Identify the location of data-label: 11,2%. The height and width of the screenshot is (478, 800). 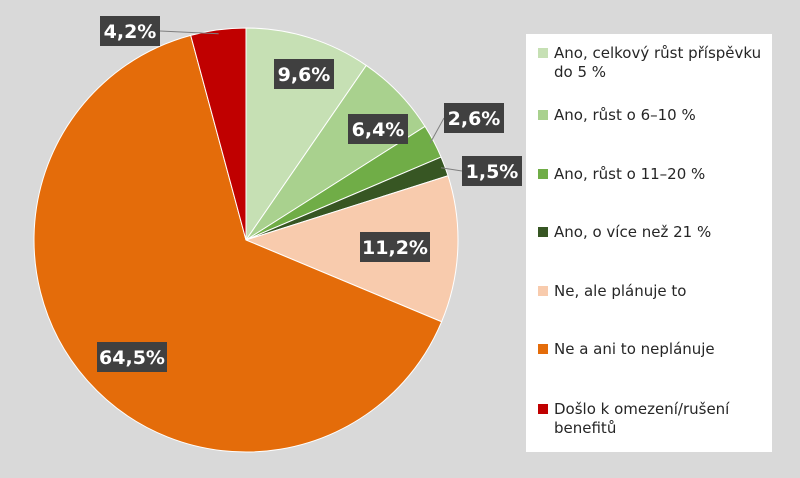
(395, 247).